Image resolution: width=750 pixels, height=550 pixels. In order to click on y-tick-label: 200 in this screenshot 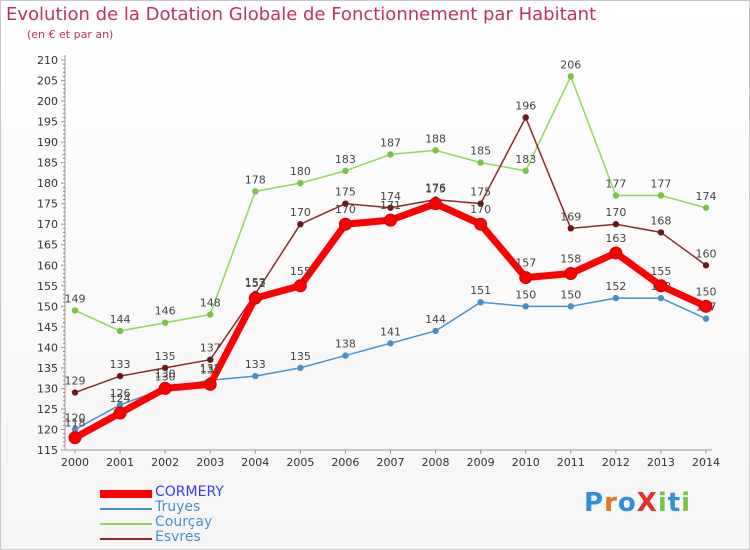, I will do `click(47, 101)`.